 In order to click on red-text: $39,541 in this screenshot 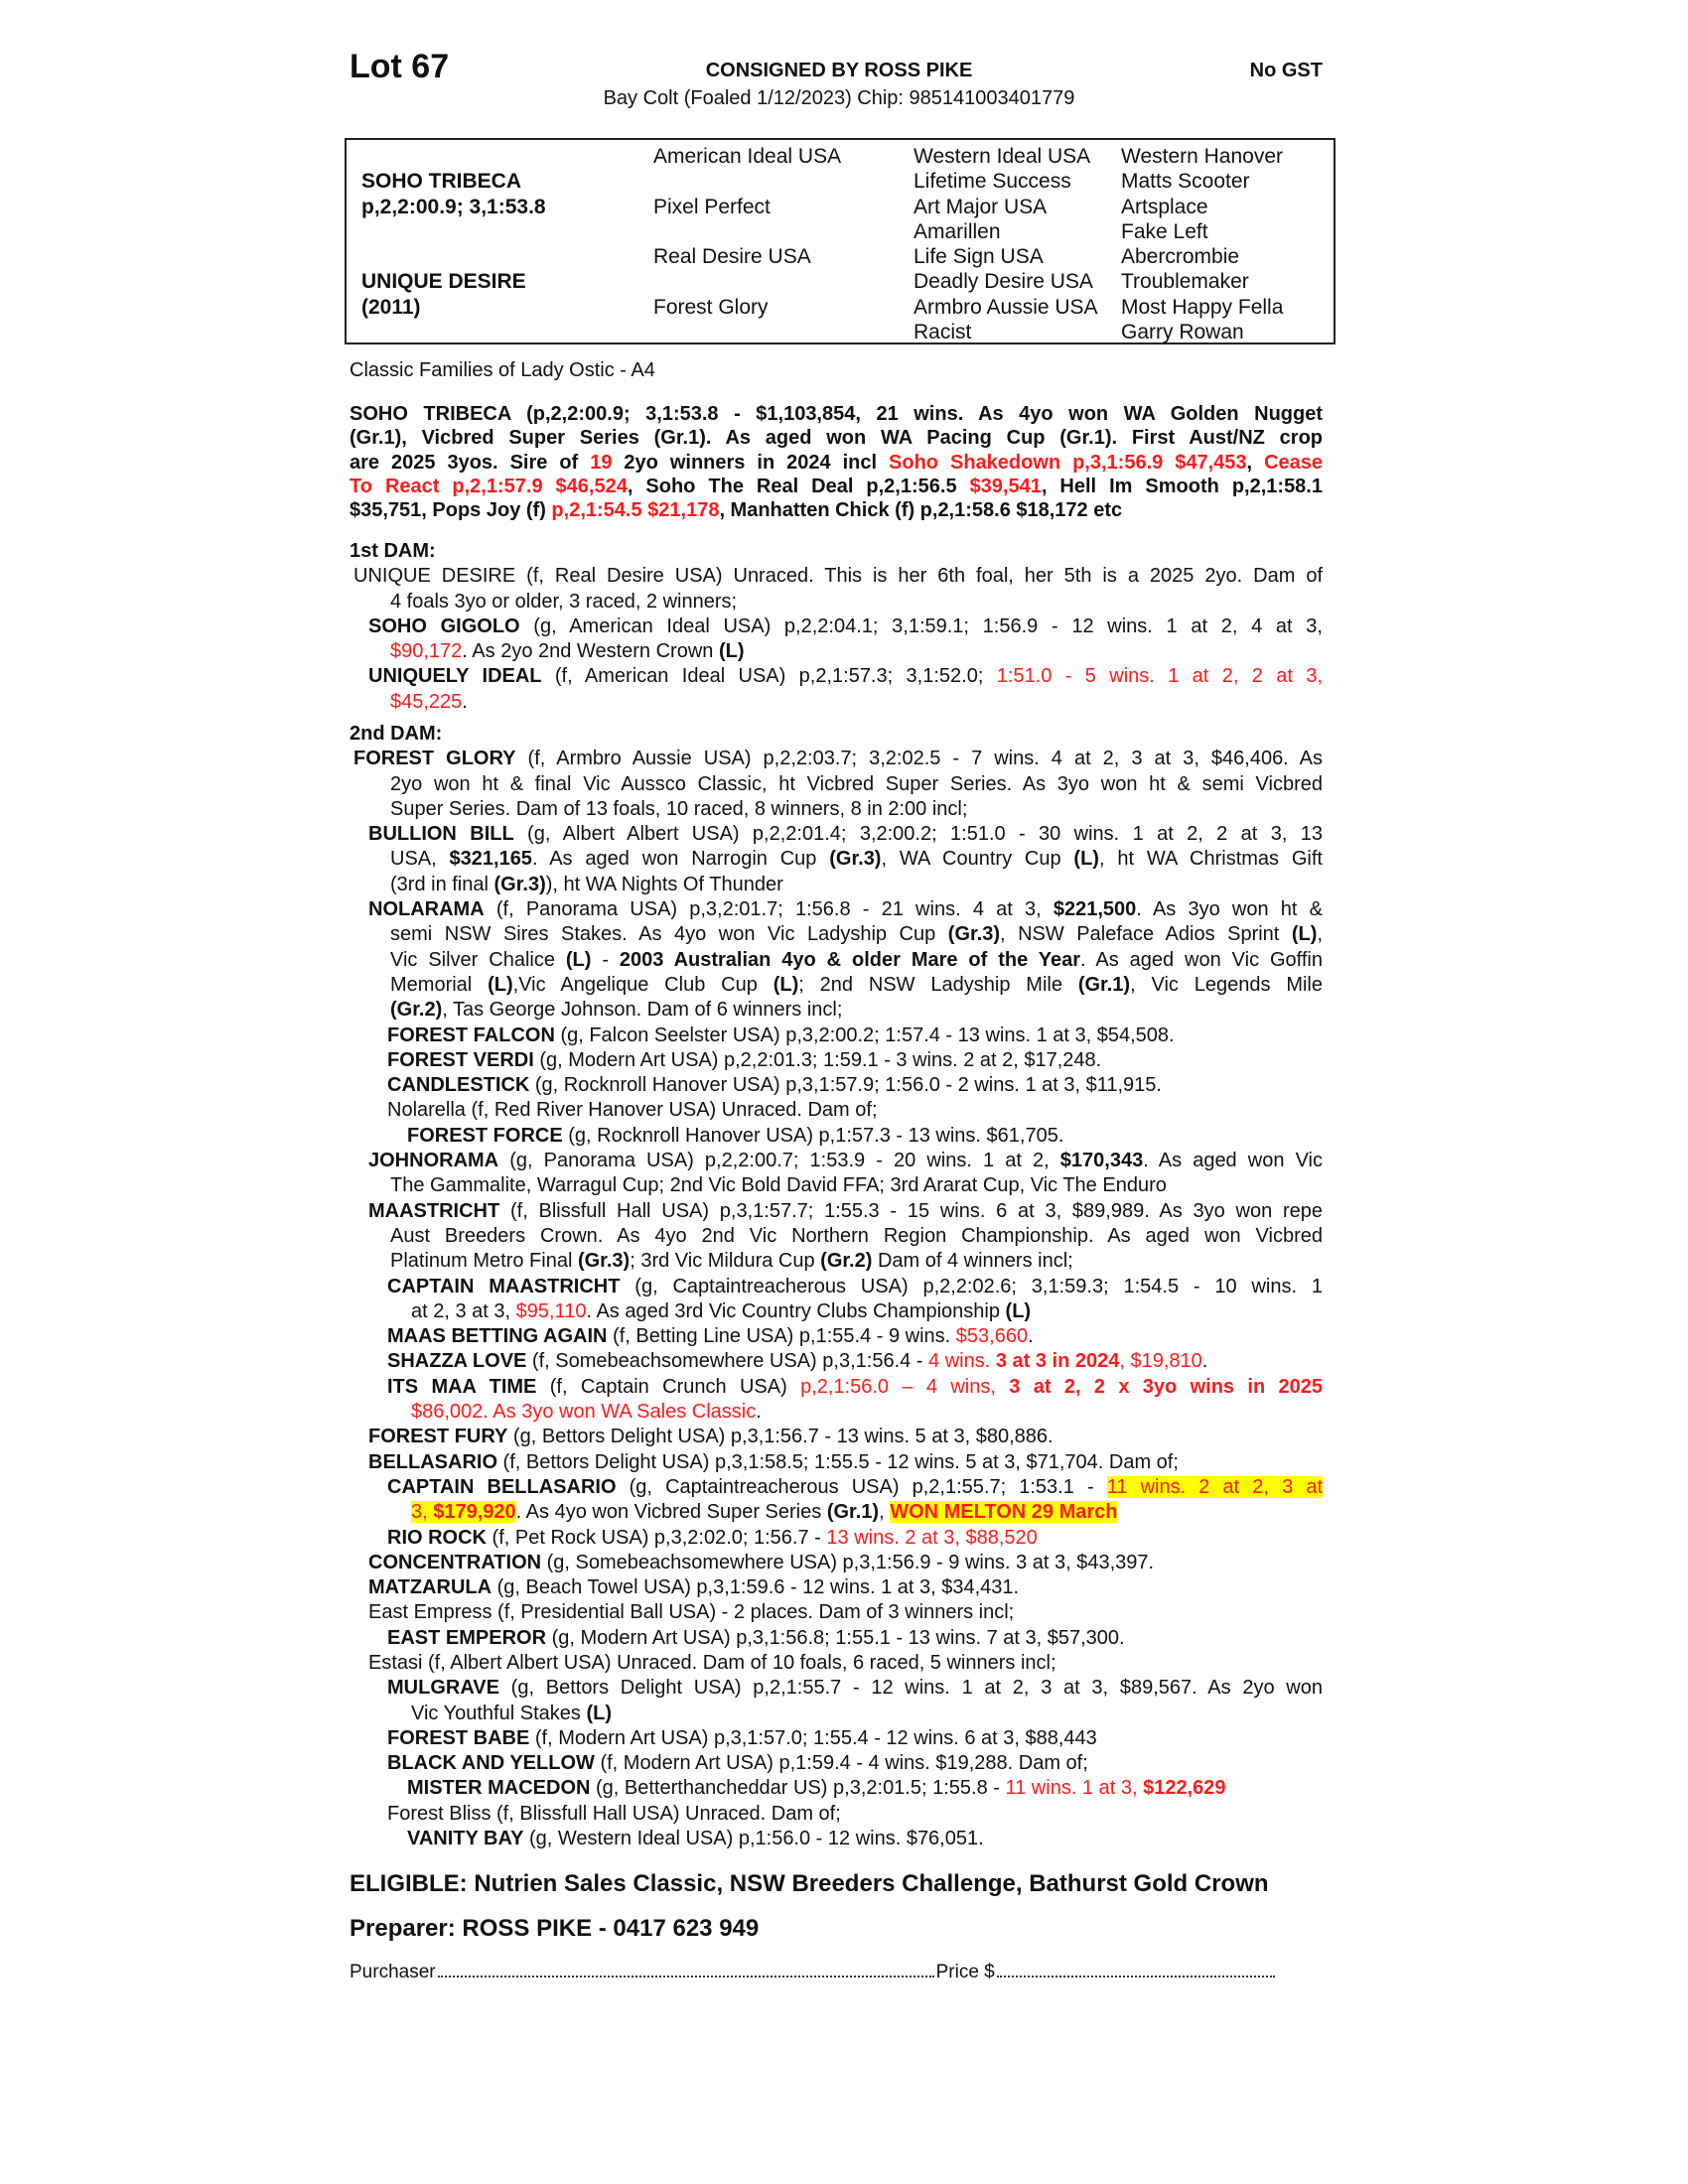, I will do `click(1005, 486)`.